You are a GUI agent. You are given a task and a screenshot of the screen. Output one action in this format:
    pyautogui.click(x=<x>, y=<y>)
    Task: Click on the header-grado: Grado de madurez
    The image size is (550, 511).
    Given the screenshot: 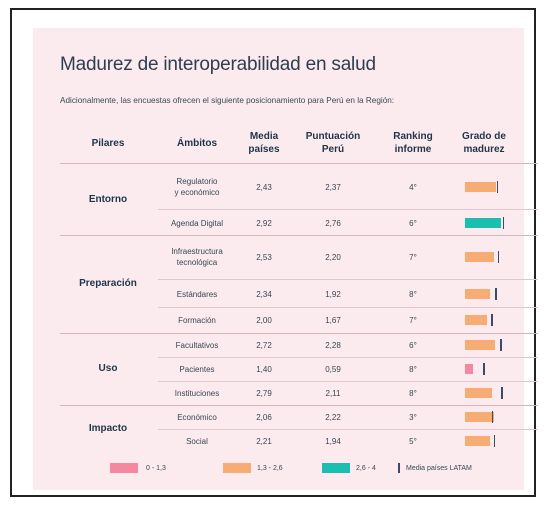 What is the action you would take?
    pyautogui.click(x=484, y=143)
    